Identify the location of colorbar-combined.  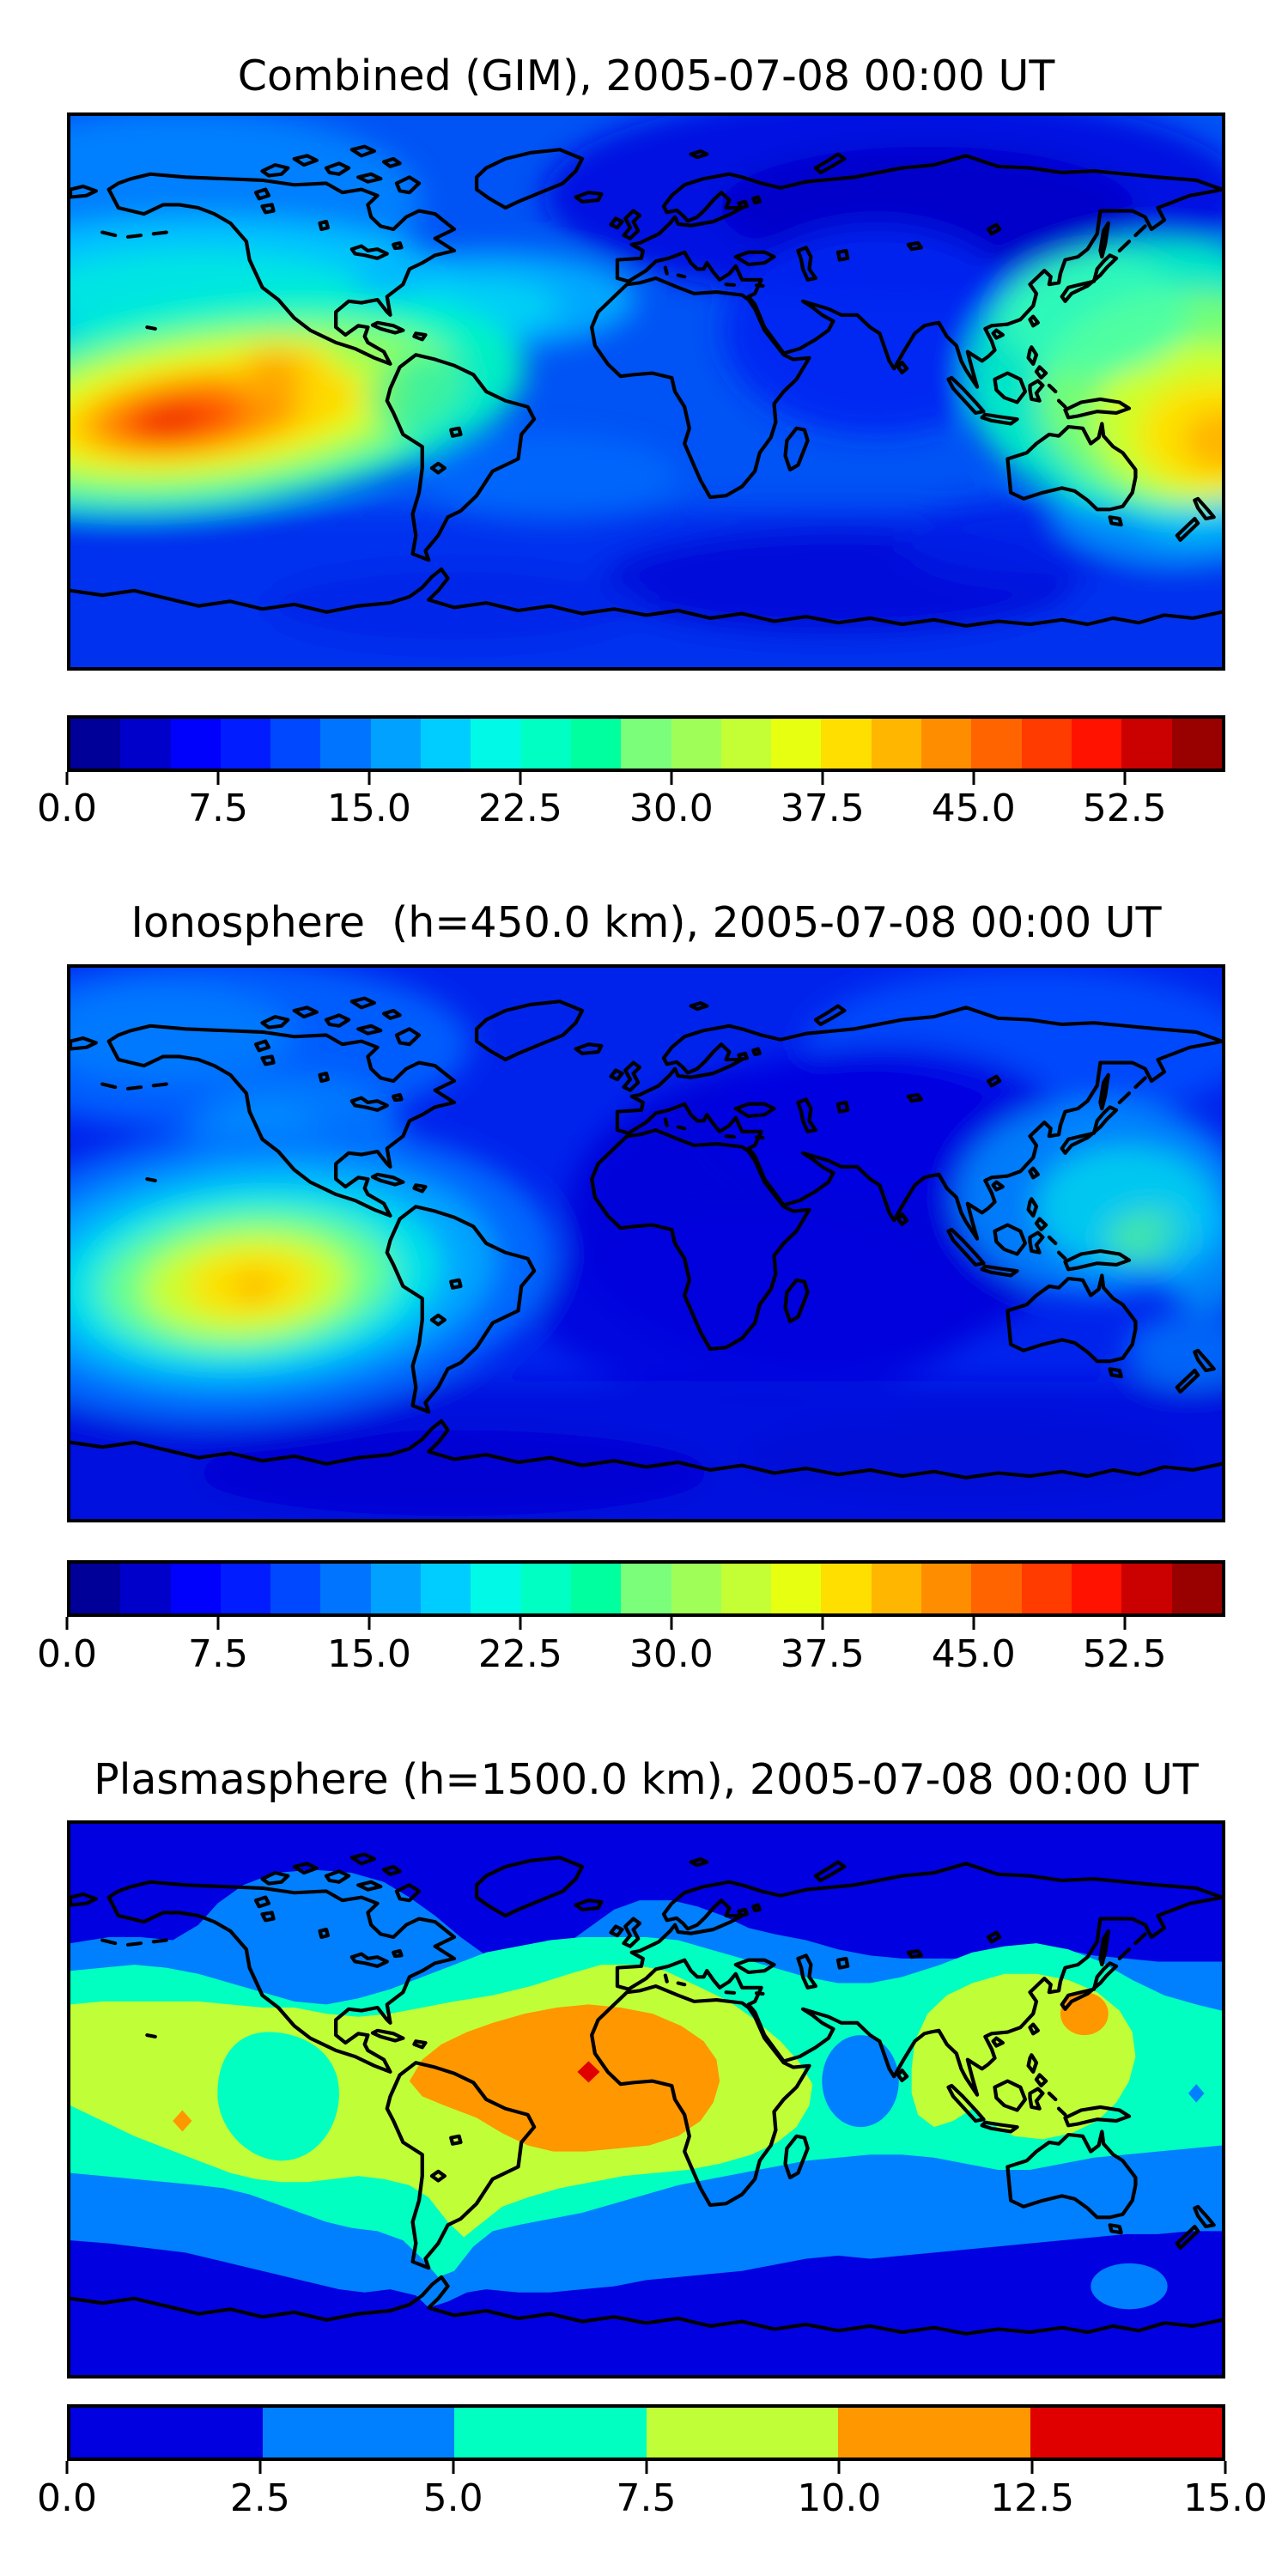
(646, 744).